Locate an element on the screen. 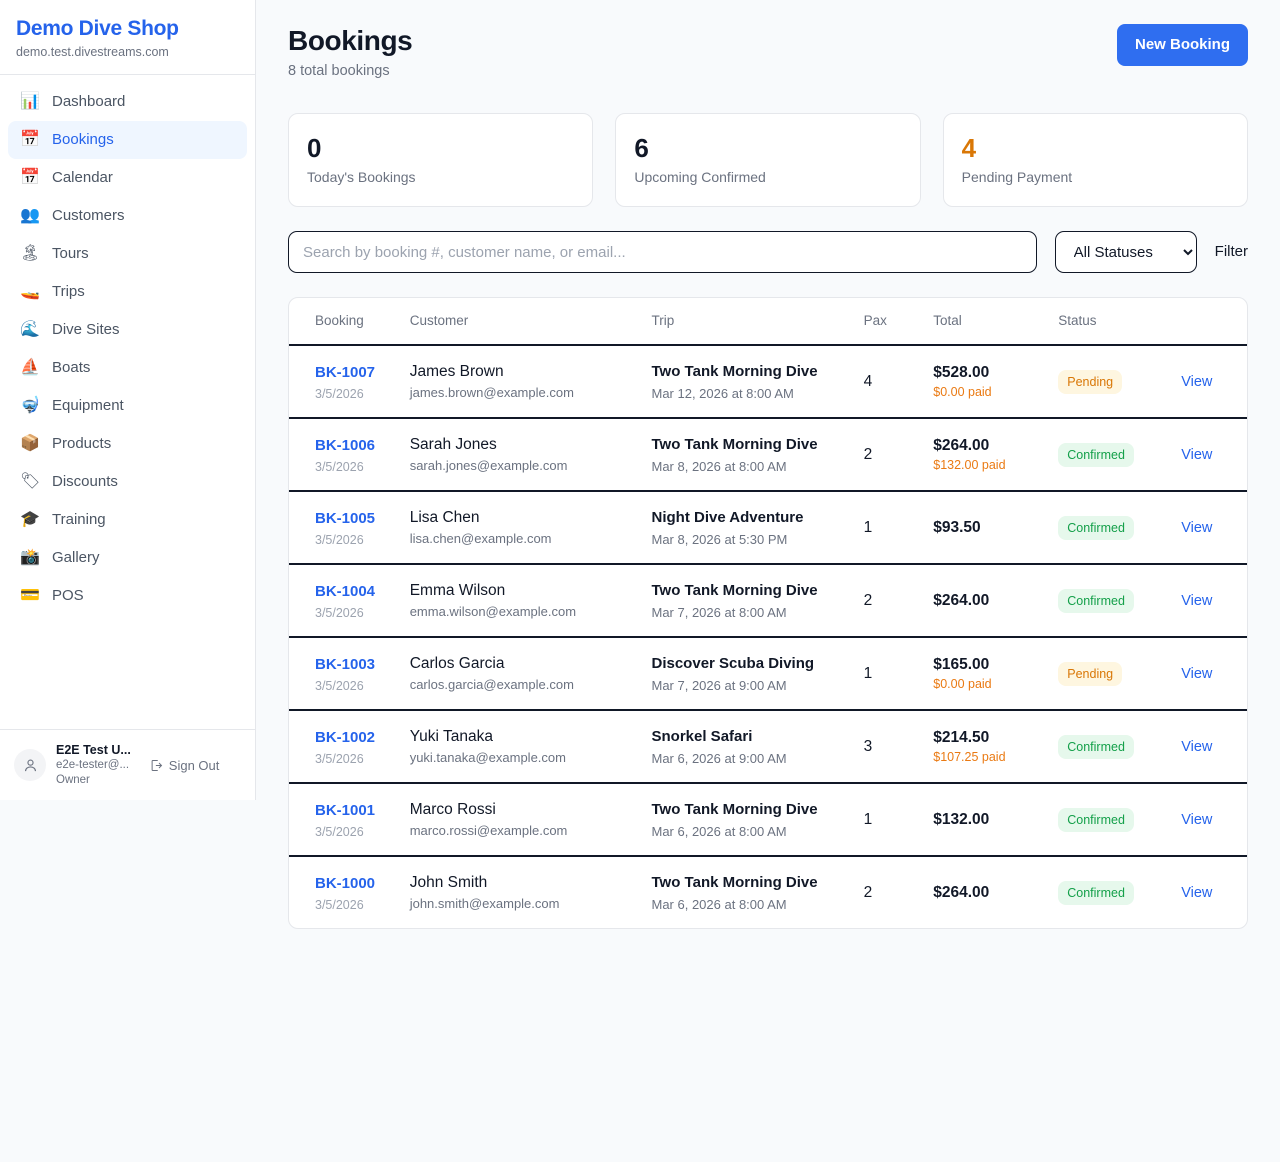 The width and height of the screenshot is (1280, 1162). page-title: Bookings is located at coordinates (350, 40).